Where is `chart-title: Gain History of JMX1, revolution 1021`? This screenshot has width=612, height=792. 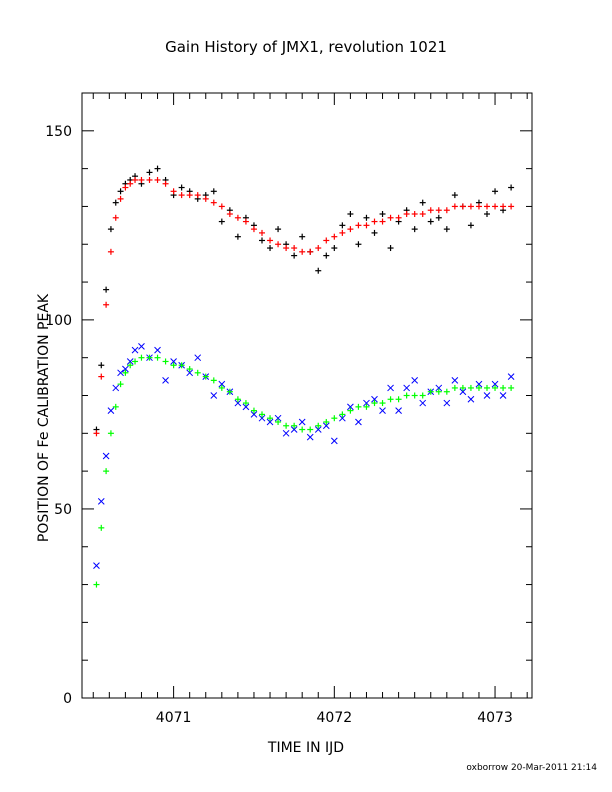
chart-title: Gain History of JMX1, revolution 1021 is located at coordinates (306, 47).